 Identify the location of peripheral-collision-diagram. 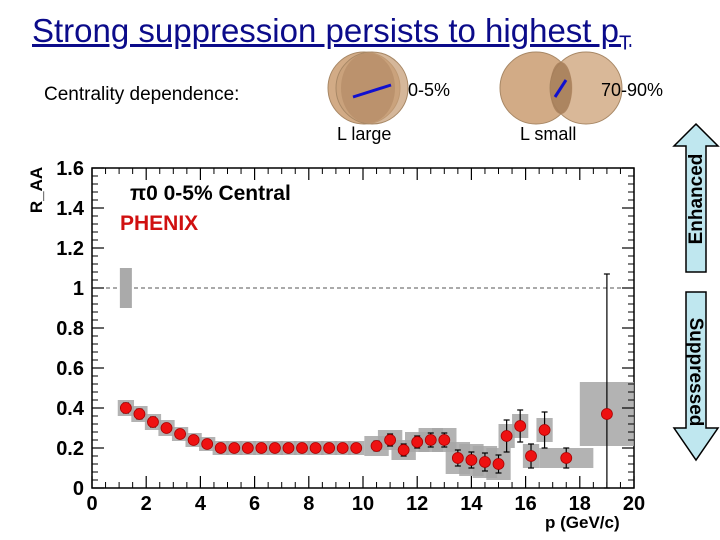
(561, 88).